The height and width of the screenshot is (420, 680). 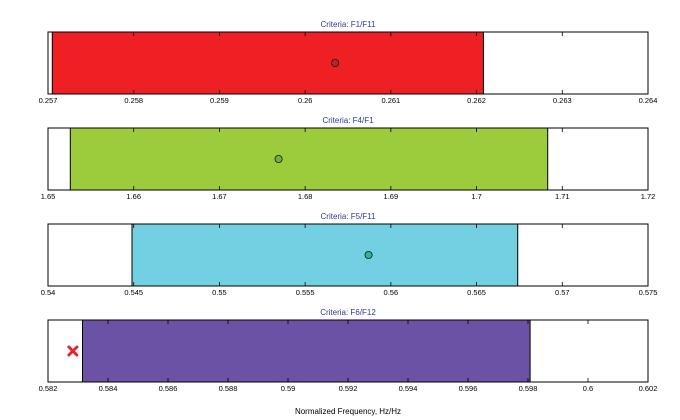 What do you see at coordinates (528, 388) in the screenshot?
I see `x-tick-label: 0.598` at bounding box center [528, 388].